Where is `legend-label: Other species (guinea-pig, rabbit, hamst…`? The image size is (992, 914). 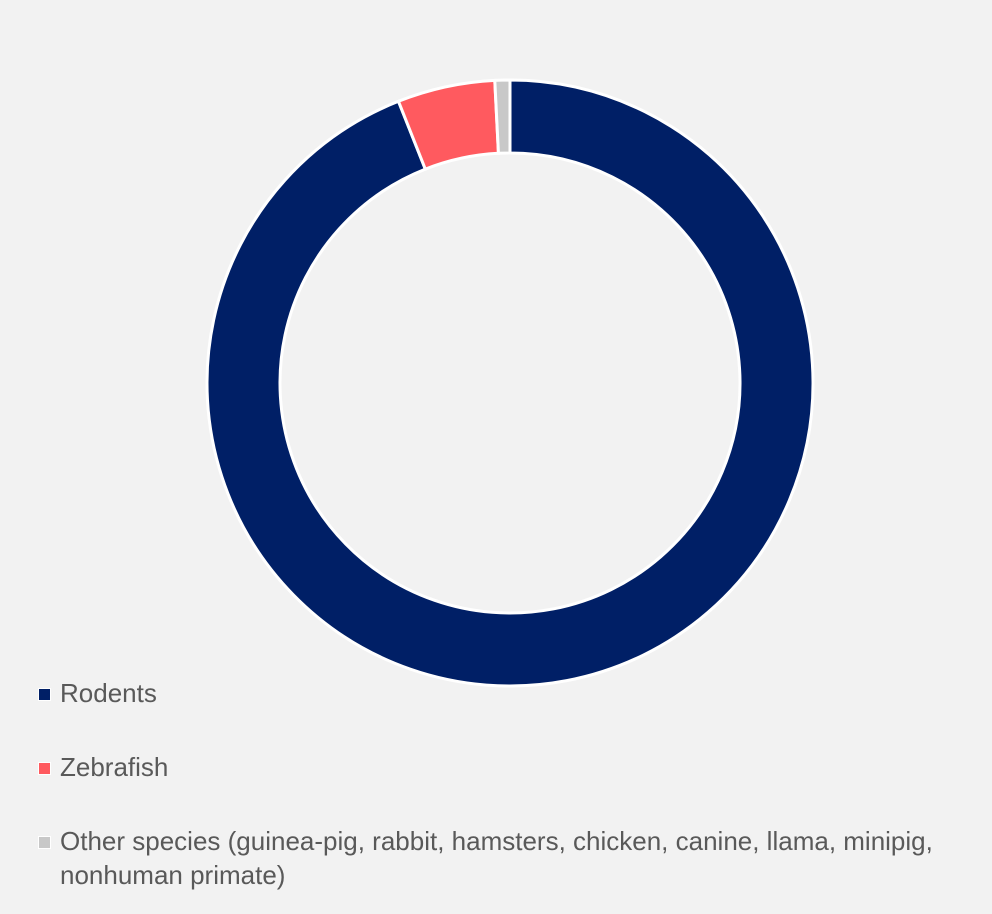 legend-label: Other species (guinea-pig, rabbit, hamst… is located at coordinates (496, 858).